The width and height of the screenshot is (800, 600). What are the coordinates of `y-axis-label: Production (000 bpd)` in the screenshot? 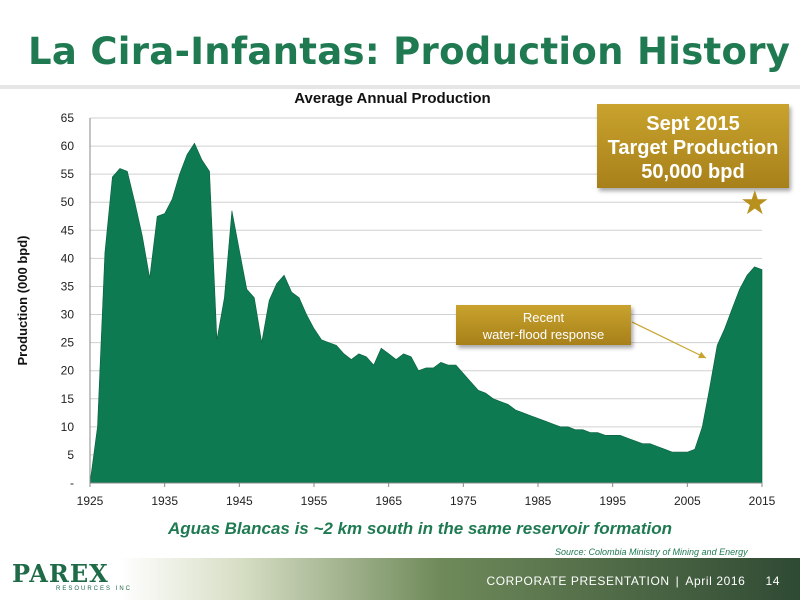 It's located at (22, 301).